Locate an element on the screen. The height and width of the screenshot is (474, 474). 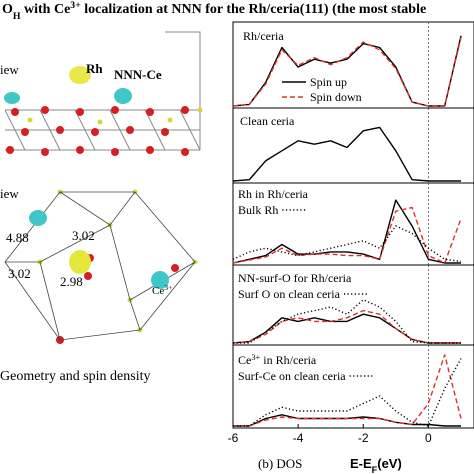
rh-label: Rh is located at coordinates (94, 68).